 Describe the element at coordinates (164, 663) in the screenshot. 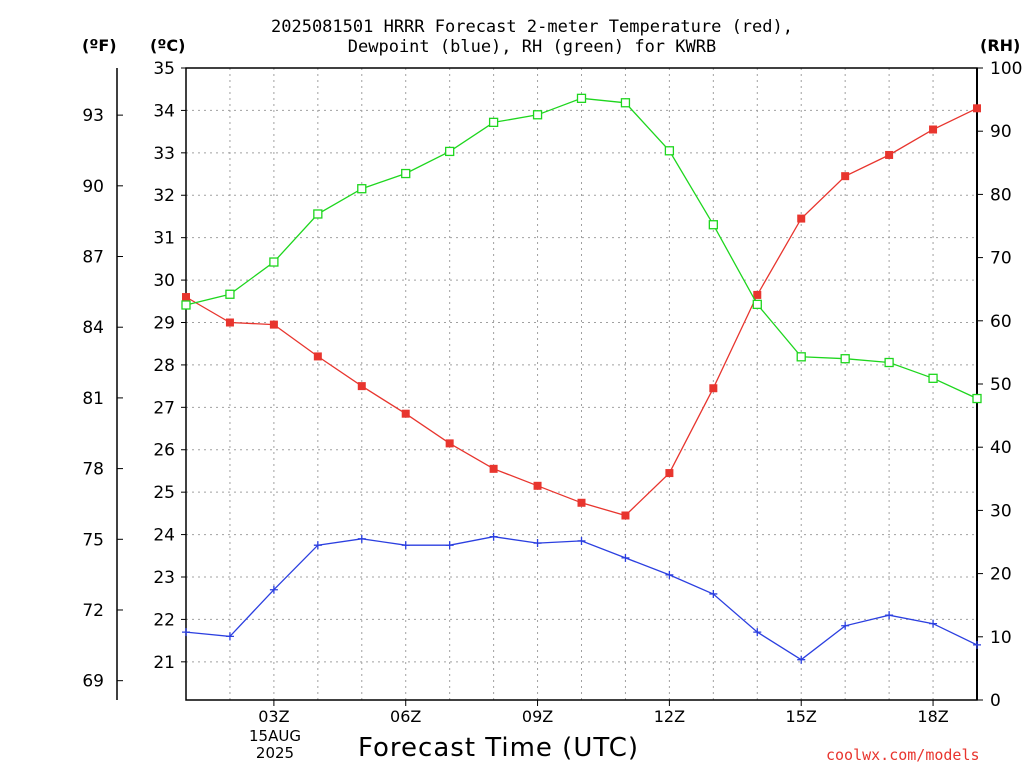

I see `celsius-tick-label: 21` at that location.